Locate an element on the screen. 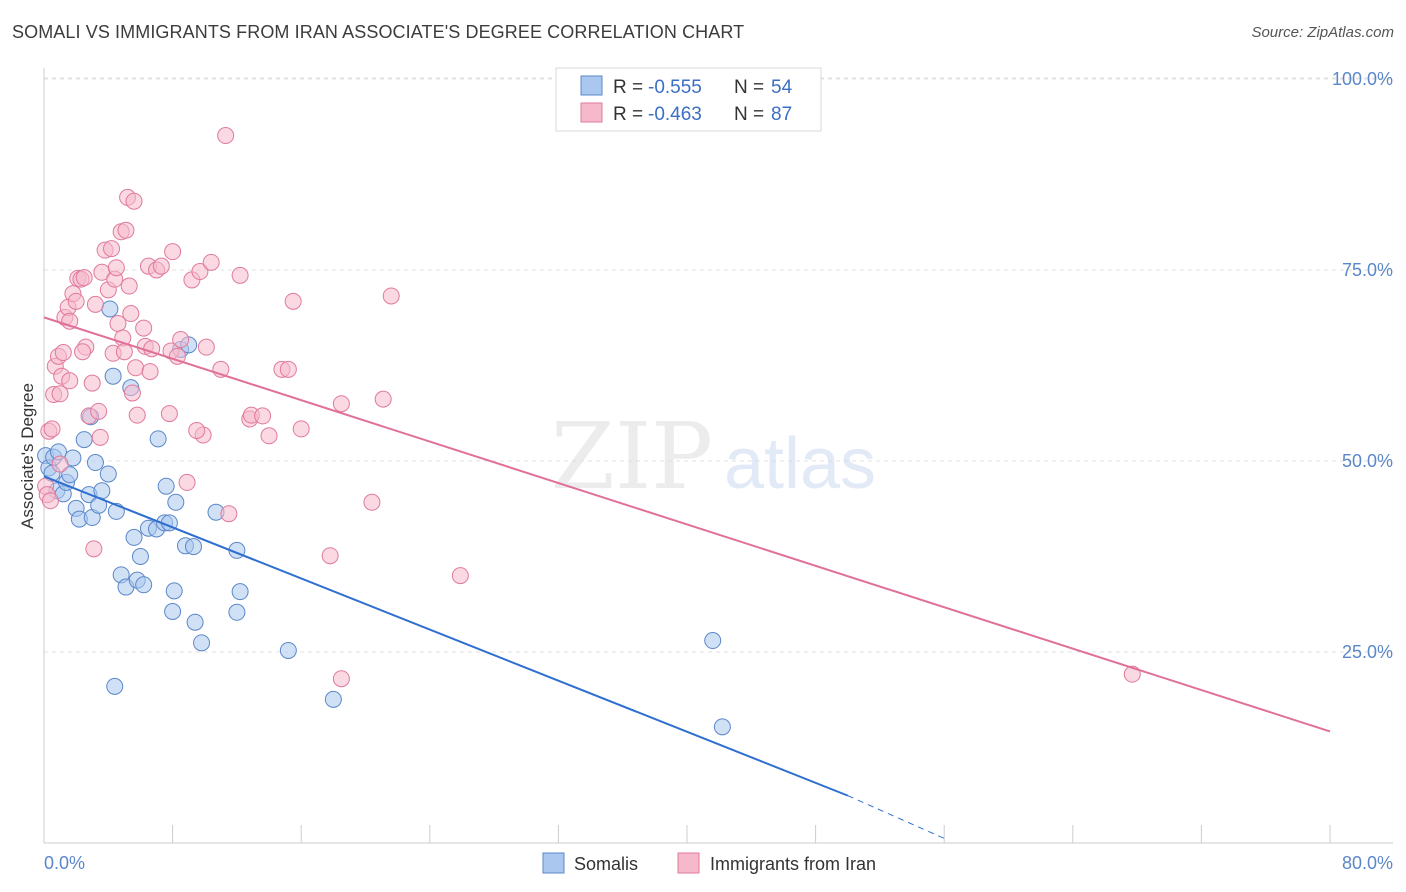  x-tick-label-max: 80.0% is located at coordinates (1367, 863).